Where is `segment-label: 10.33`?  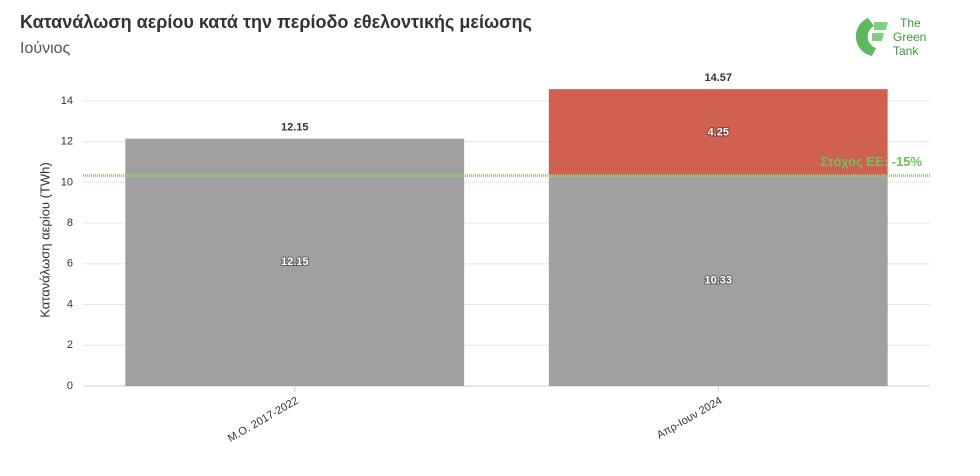
segment-label: 10.33 is located at coordinates (718, 281).